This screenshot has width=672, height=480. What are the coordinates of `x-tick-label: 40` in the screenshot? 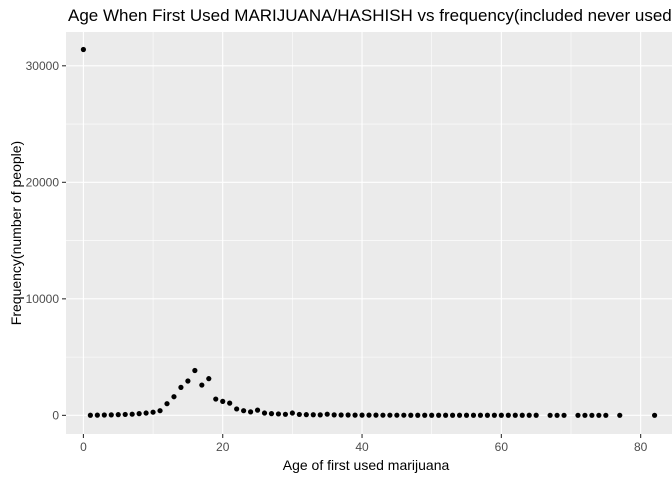 It's located at (362, 447).